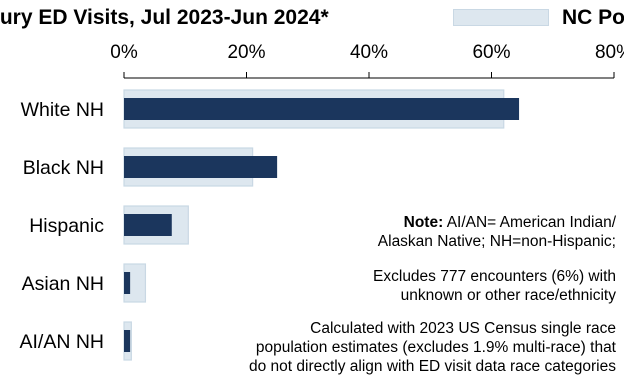 The image size is (624, 376). What do you see at coordinates (246, 52) in the screenshot?
I see `x-tick-label: 20%` at bounding box center [246, 52].